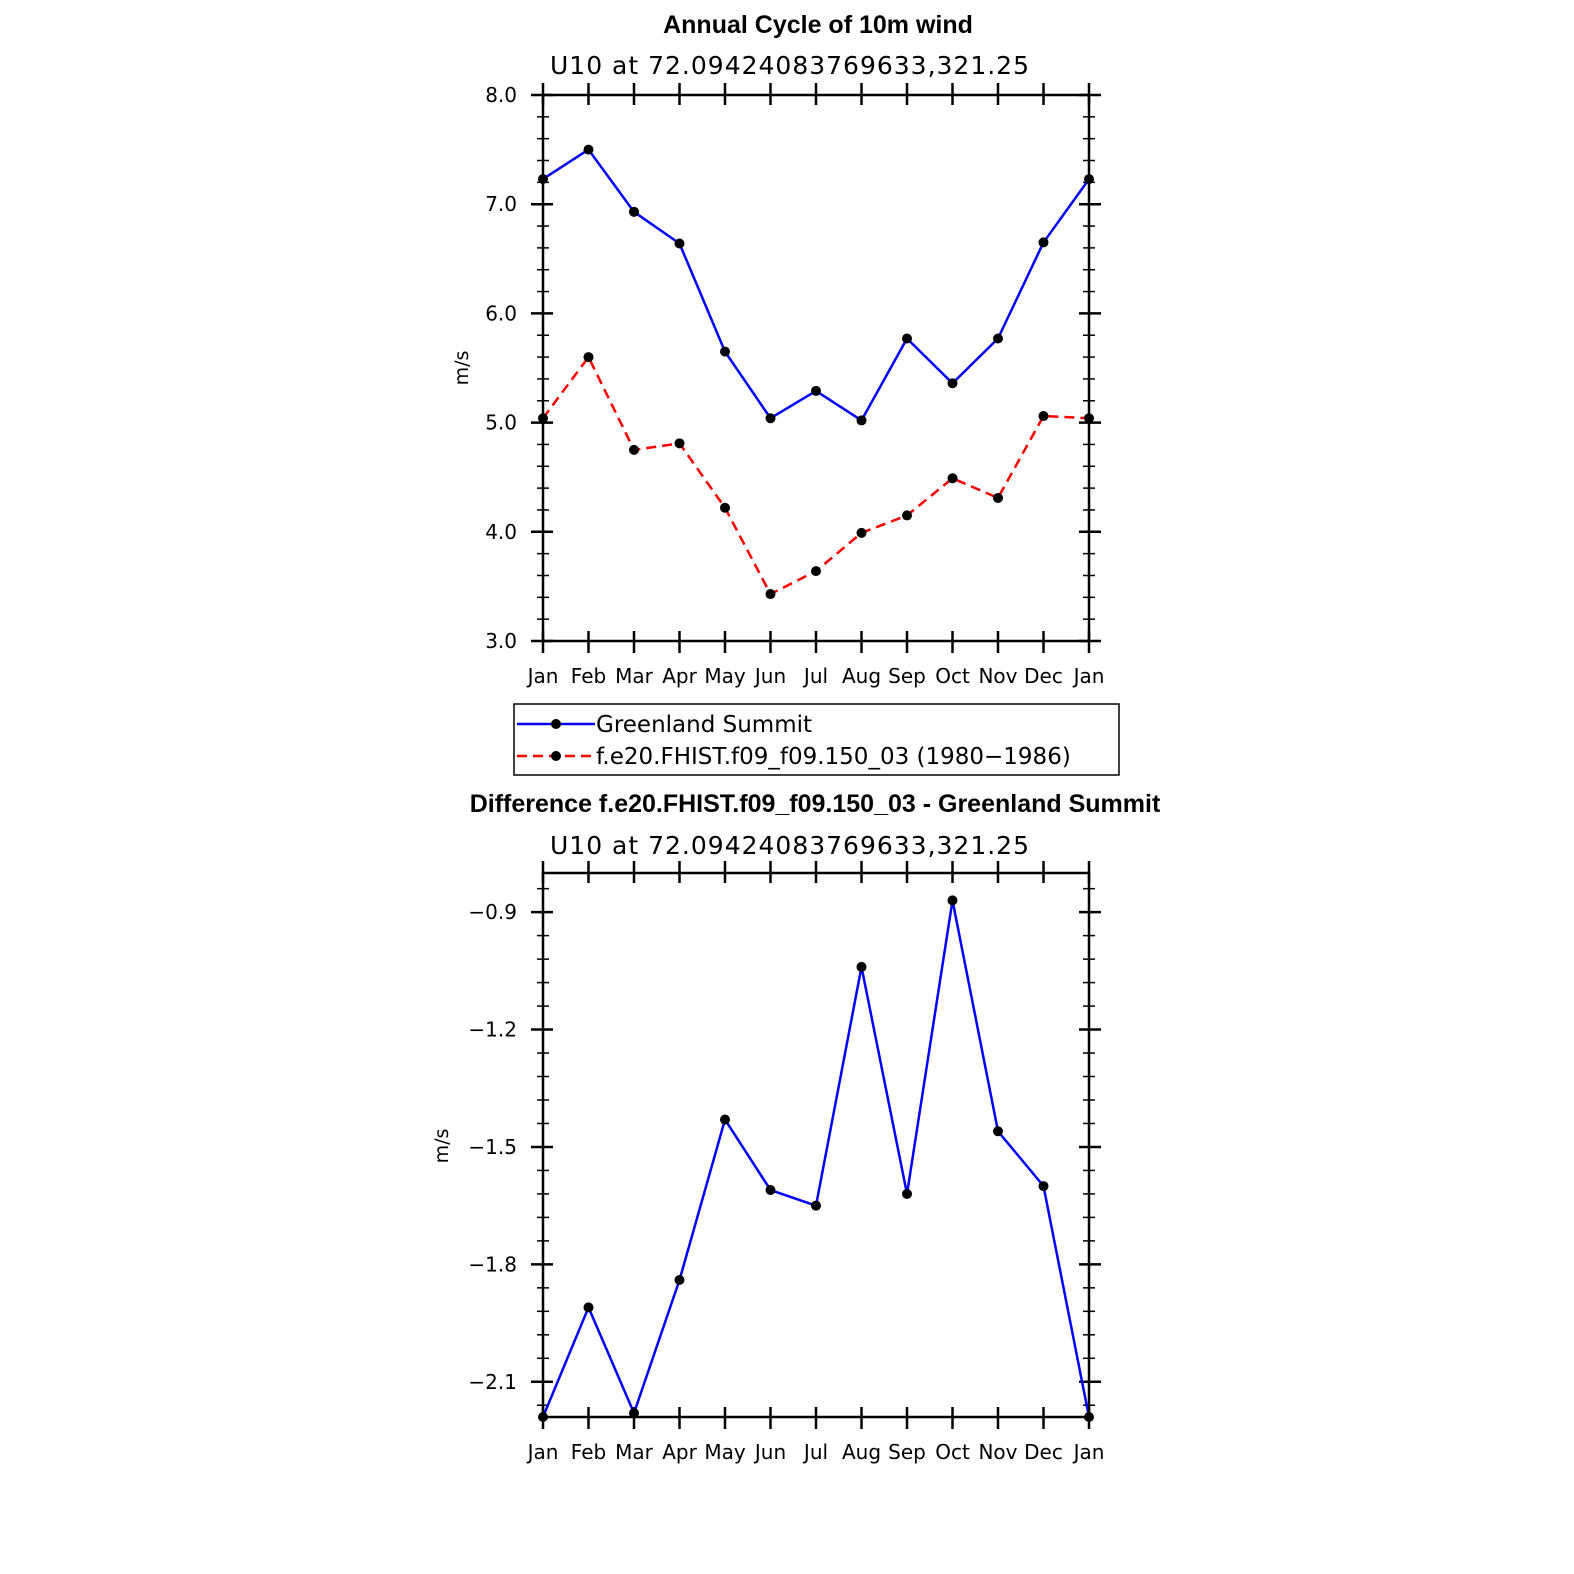 This screenshot has height=1574, width=1574. I want to click on y-tick-label: 7.0, so click(501, 204).